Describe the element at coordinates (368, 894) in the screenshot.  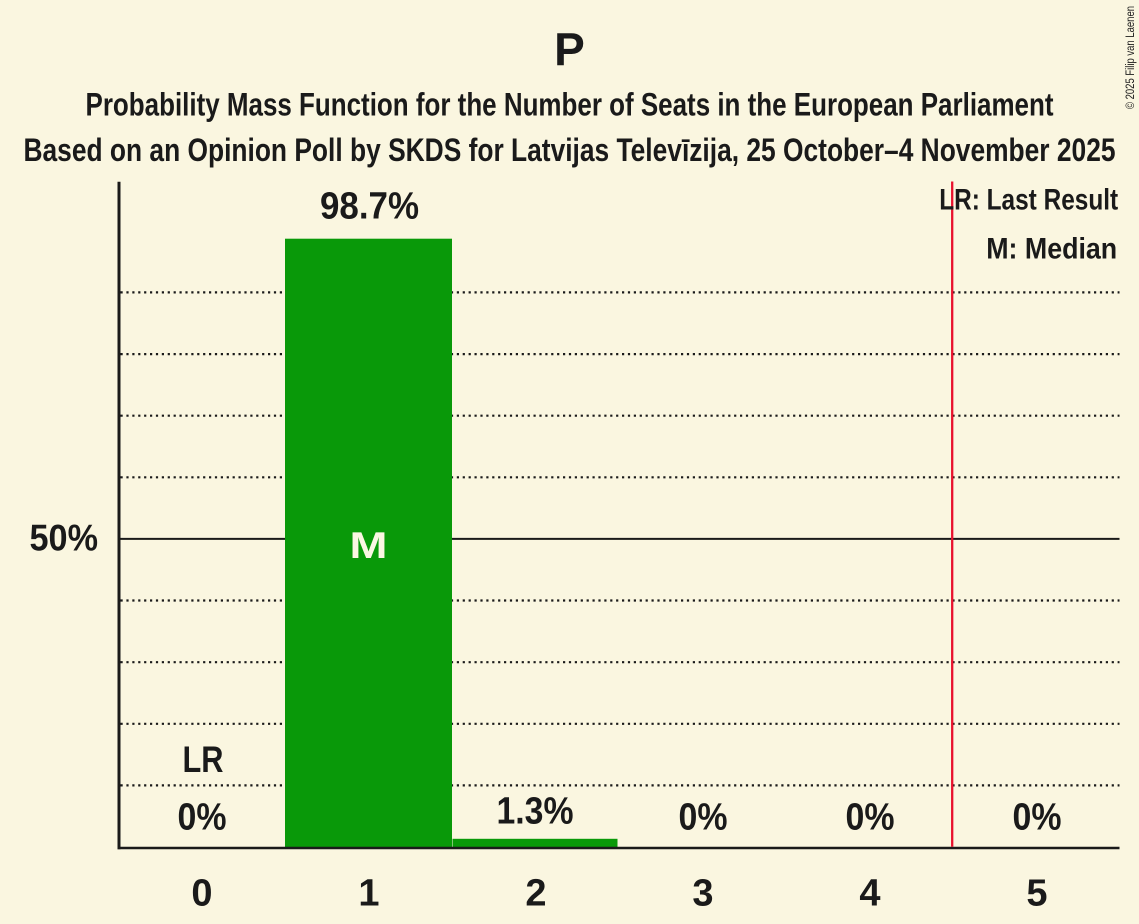
I see `svg-text: 1` at that location.